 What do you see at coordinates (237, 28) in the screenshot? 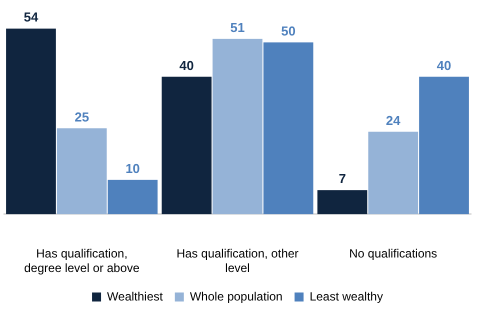
I see `data-label: 51` at bounding box center [237, 28].